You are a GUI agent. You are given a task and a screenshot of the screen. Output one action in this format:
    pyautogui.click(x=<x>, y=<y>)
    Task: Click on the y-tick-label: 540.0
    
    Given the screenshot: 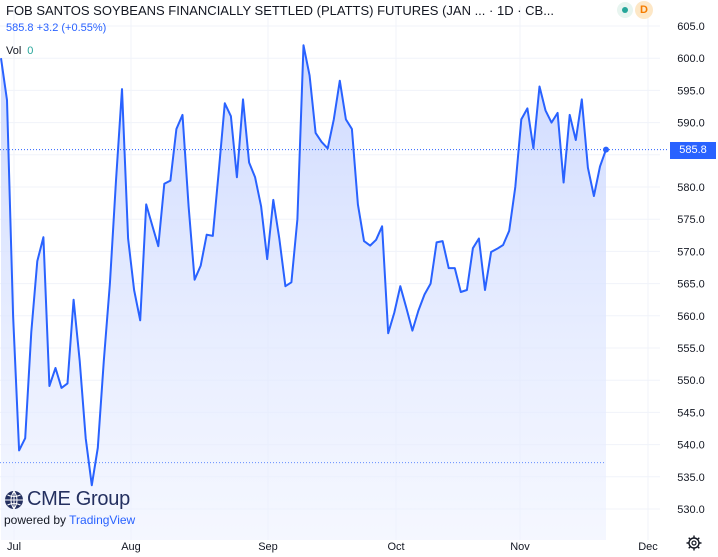 What is the action you would take?
    pyautogui.click(x=691, y=446)
    